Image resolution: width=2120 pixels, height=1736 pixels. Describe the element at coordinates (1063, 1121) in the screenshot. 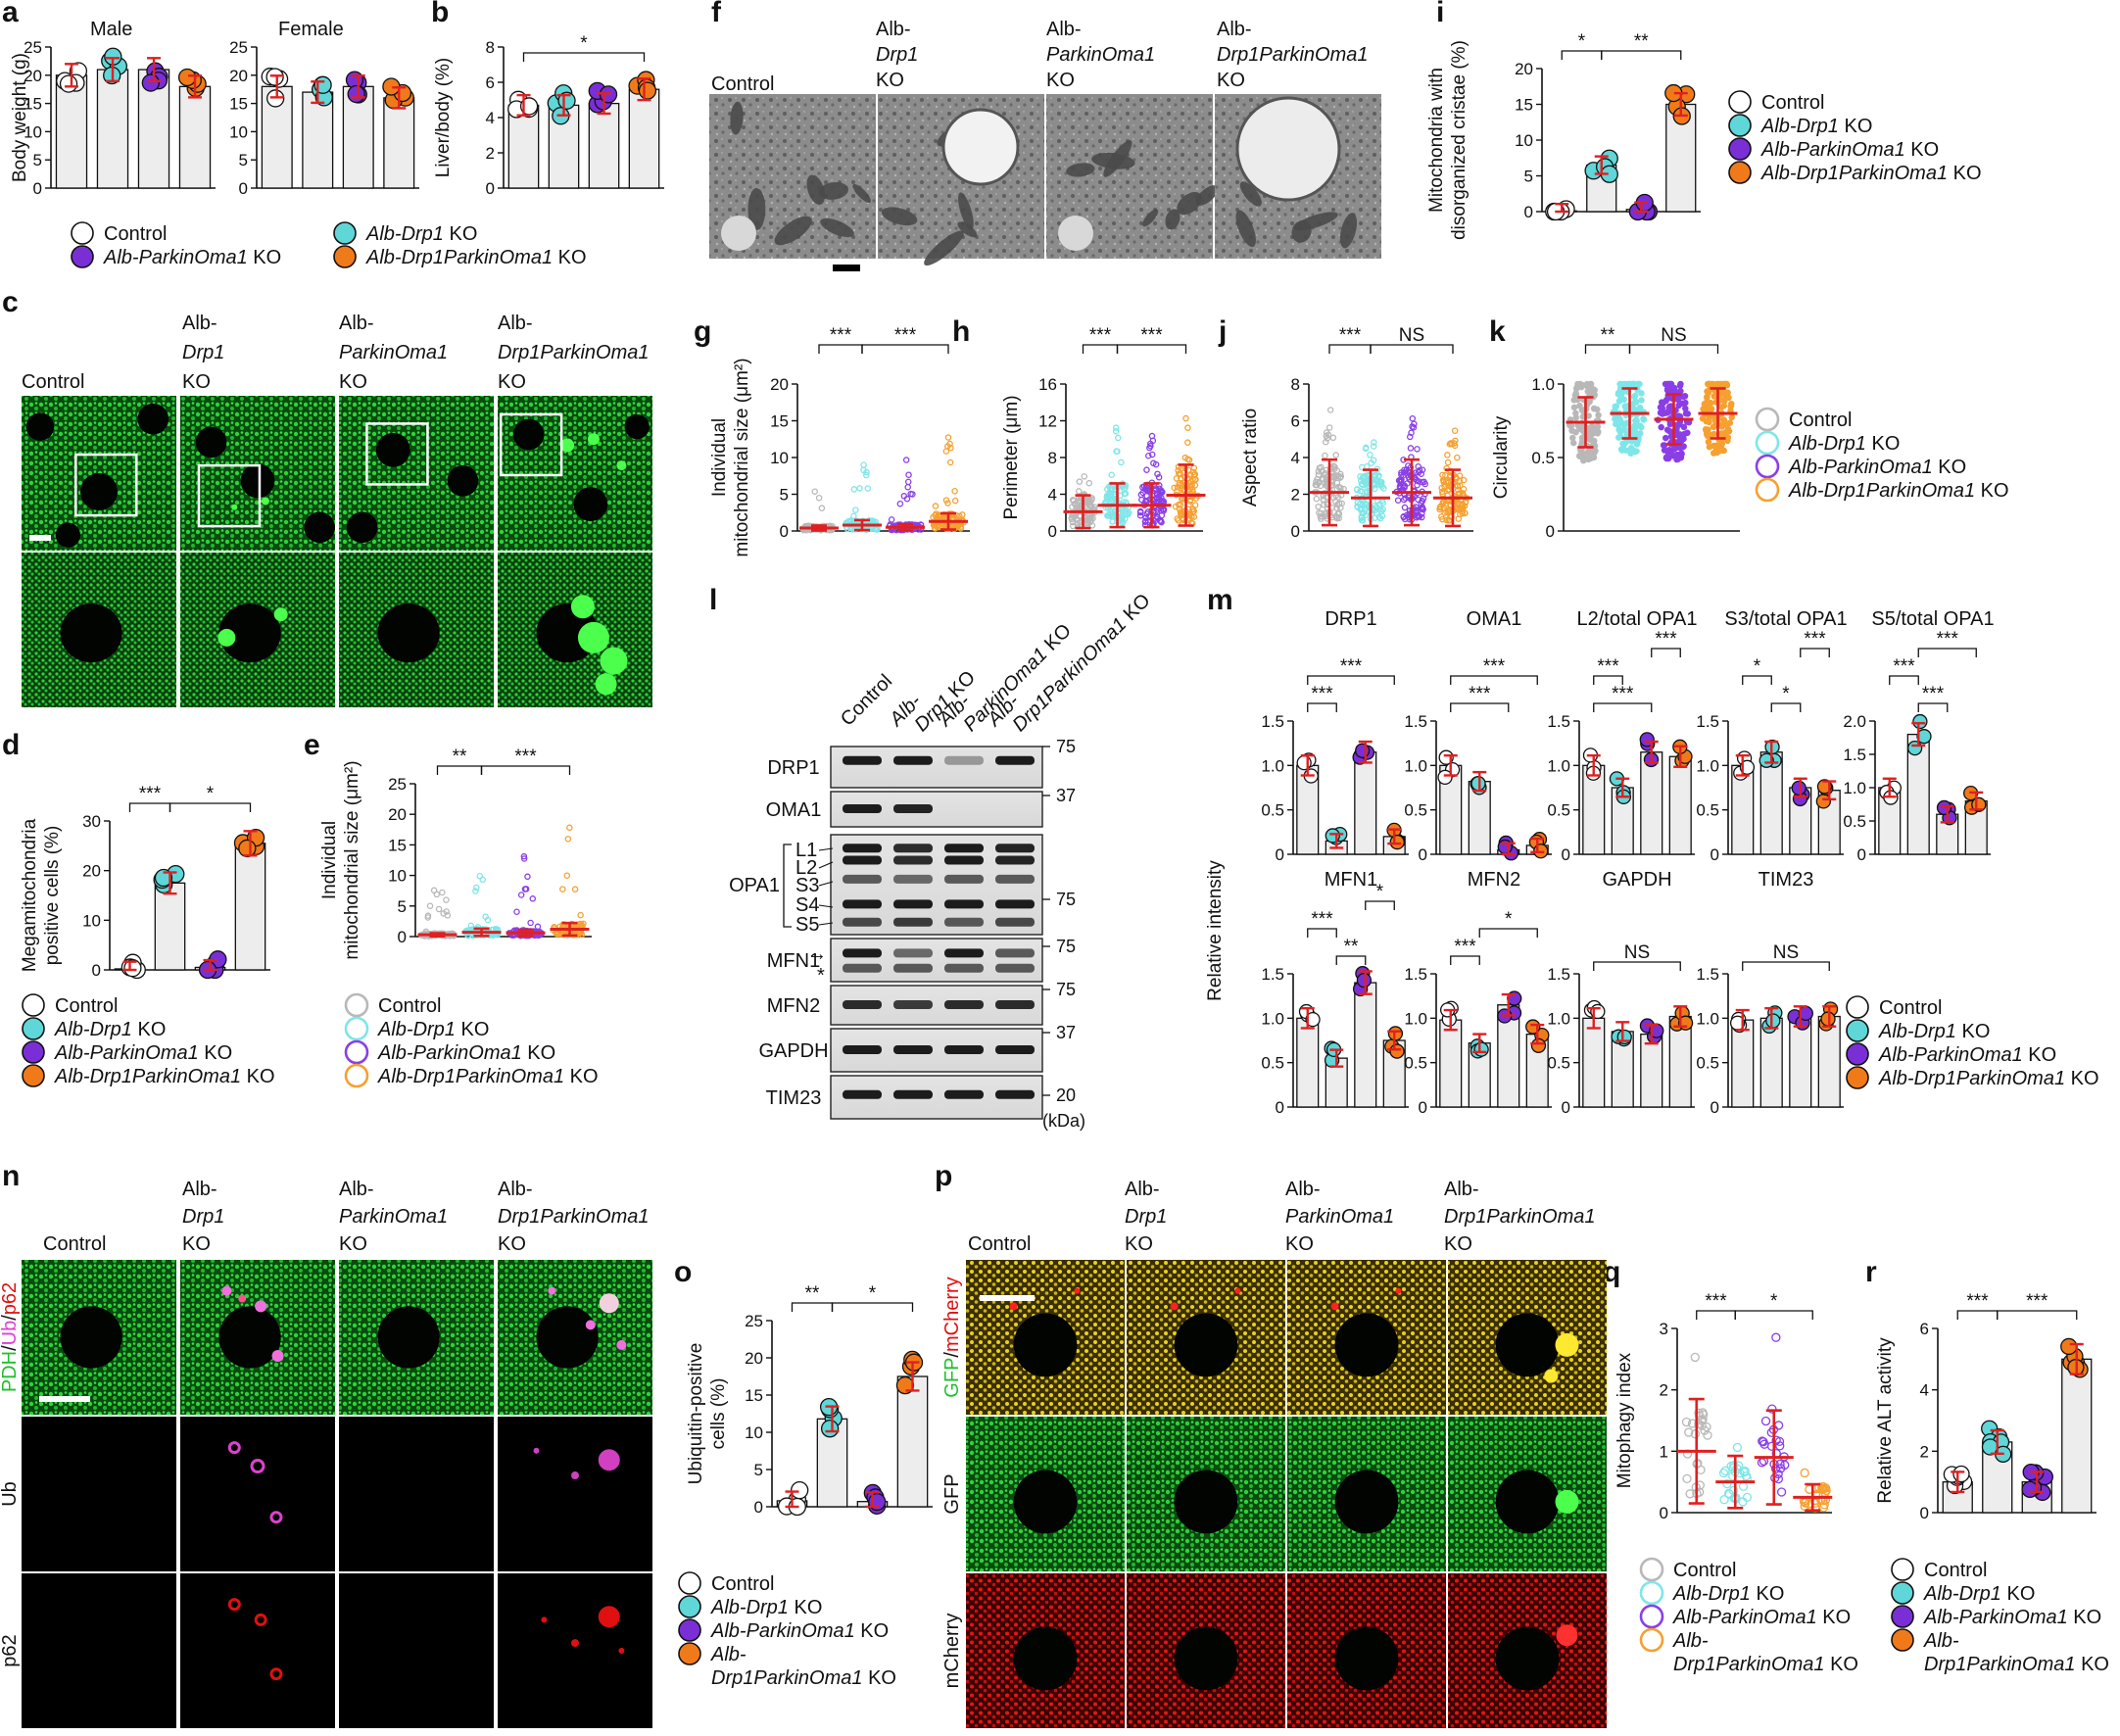

I see `wb-unit-label: (kDa)` at that location.